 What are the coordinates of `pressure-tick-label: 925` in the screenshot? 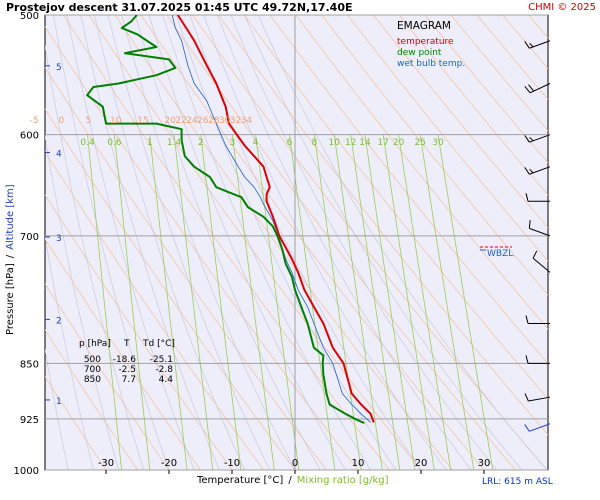 It's located at (29, 420).